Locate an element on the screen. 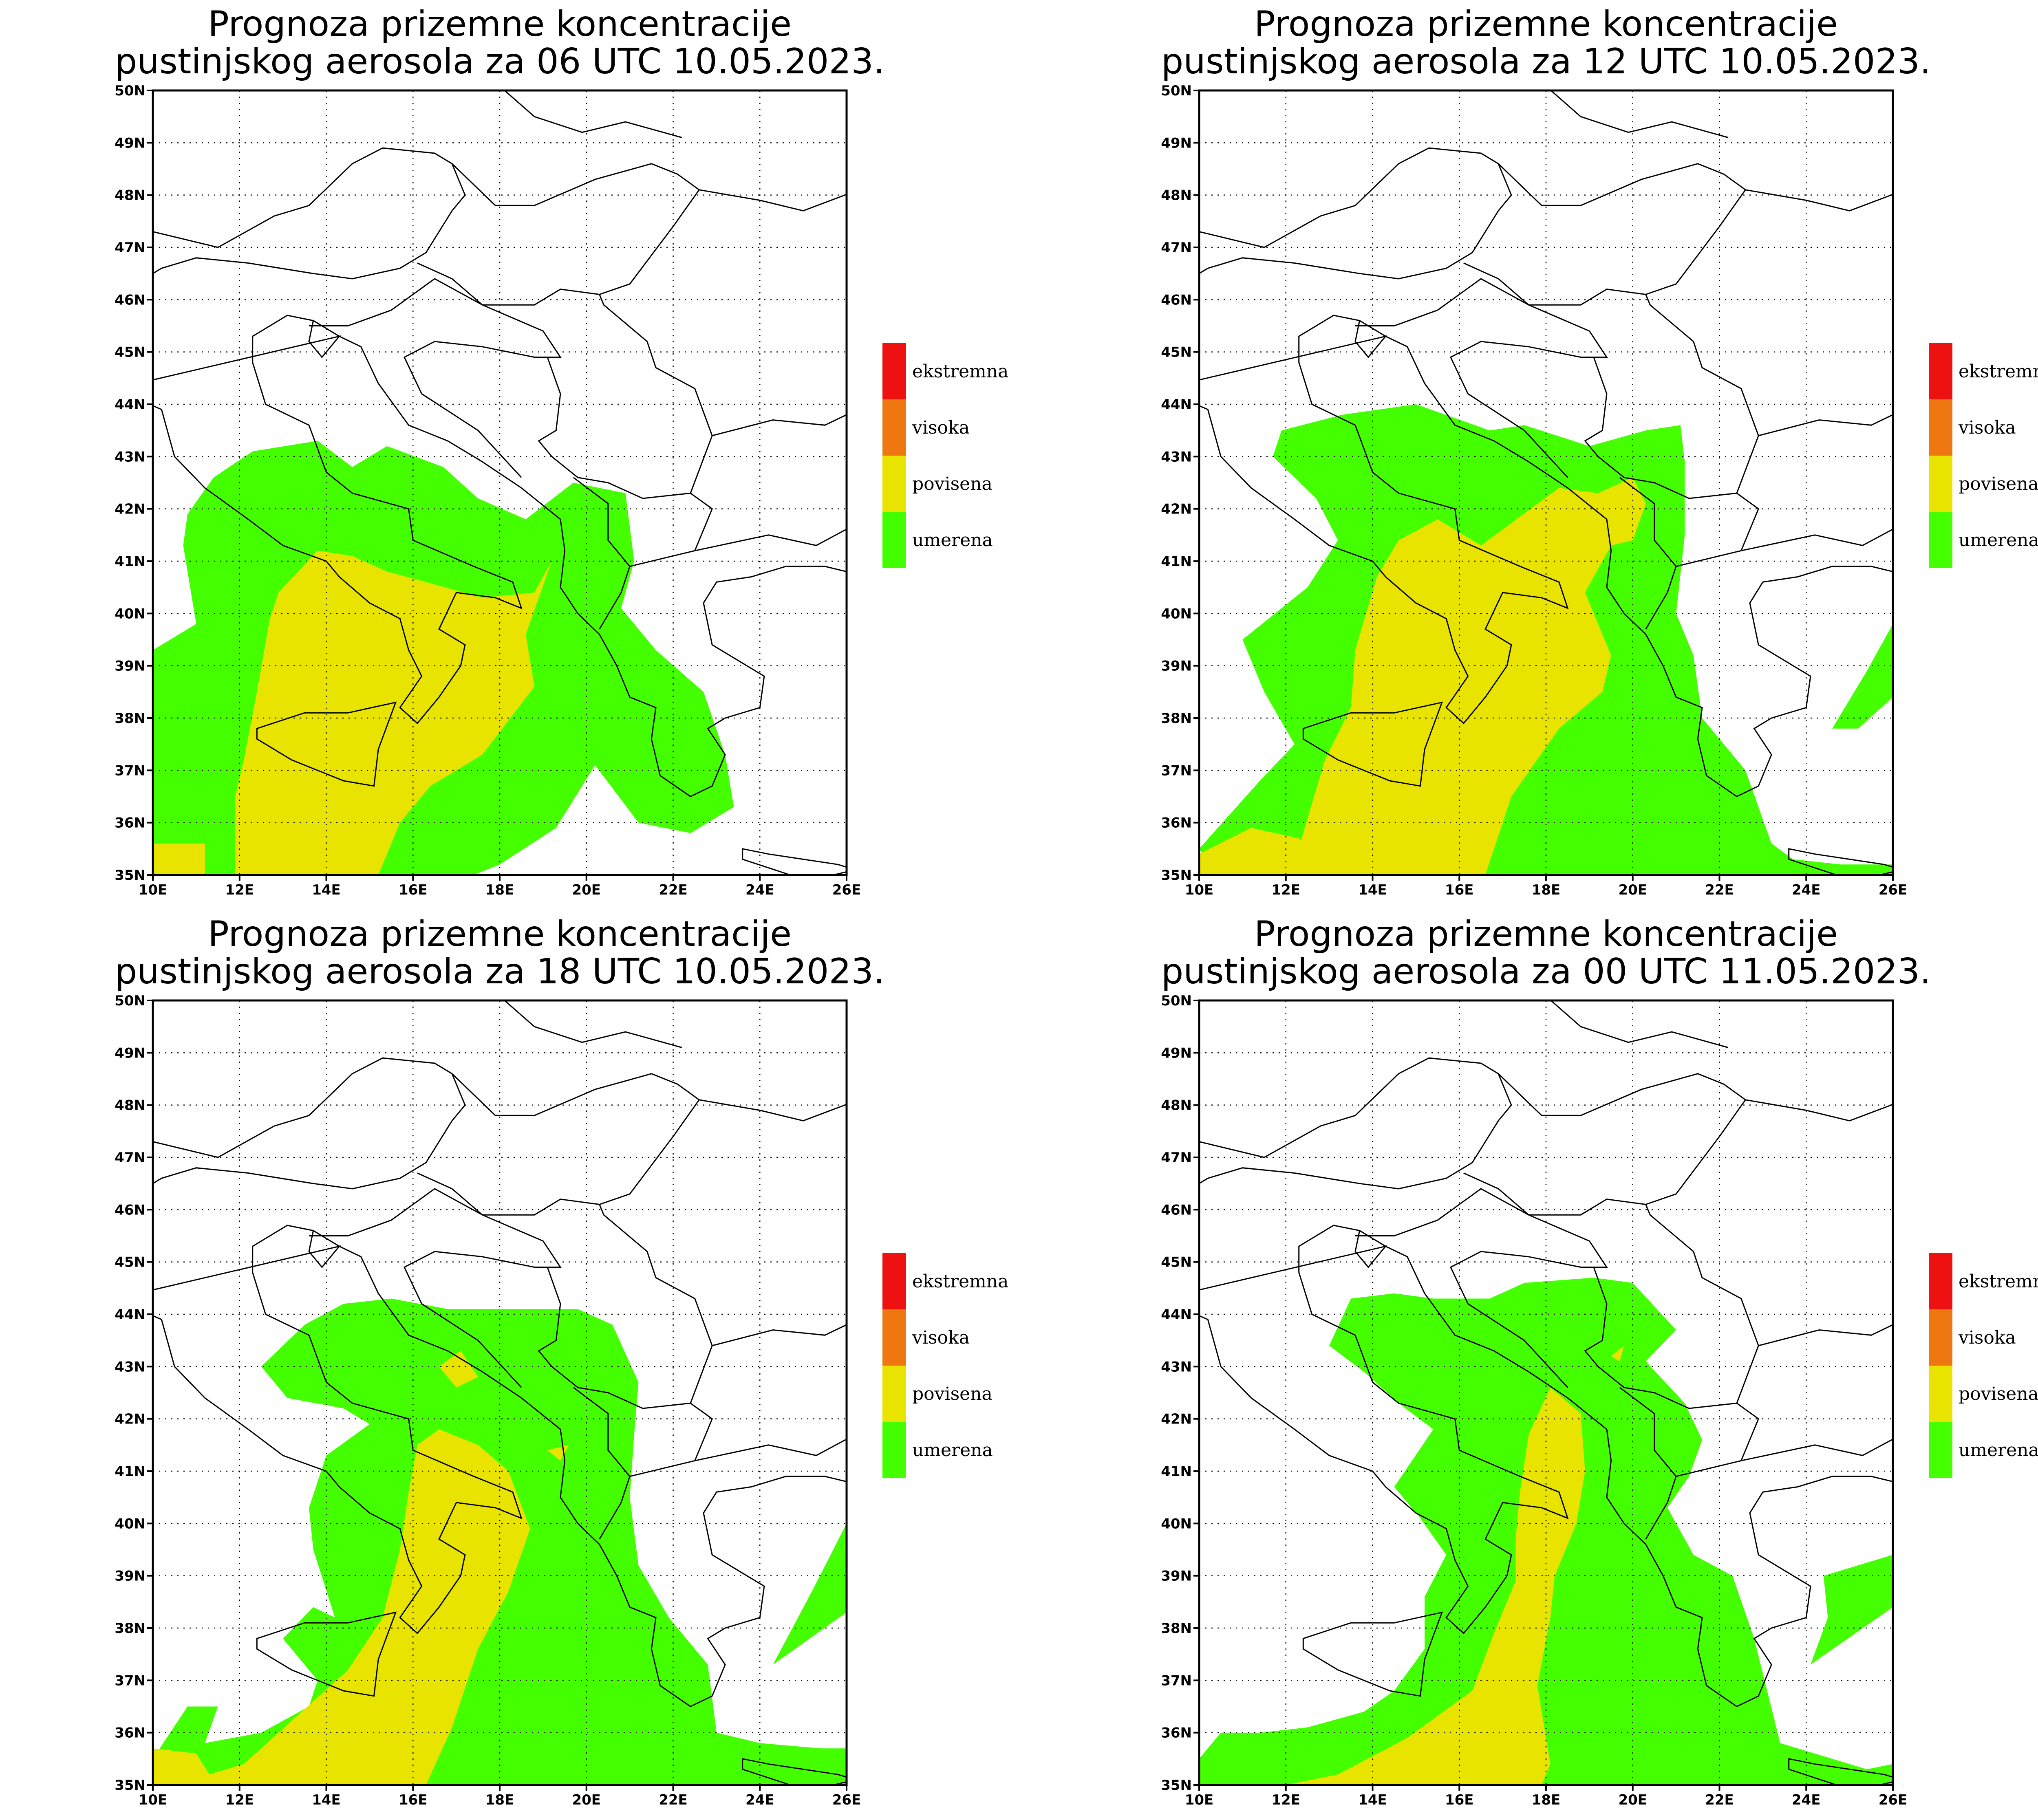 This screenshot has height=1820, width=2038. legend-label-visoka: visoka is located at coordinates (1987, 1338).